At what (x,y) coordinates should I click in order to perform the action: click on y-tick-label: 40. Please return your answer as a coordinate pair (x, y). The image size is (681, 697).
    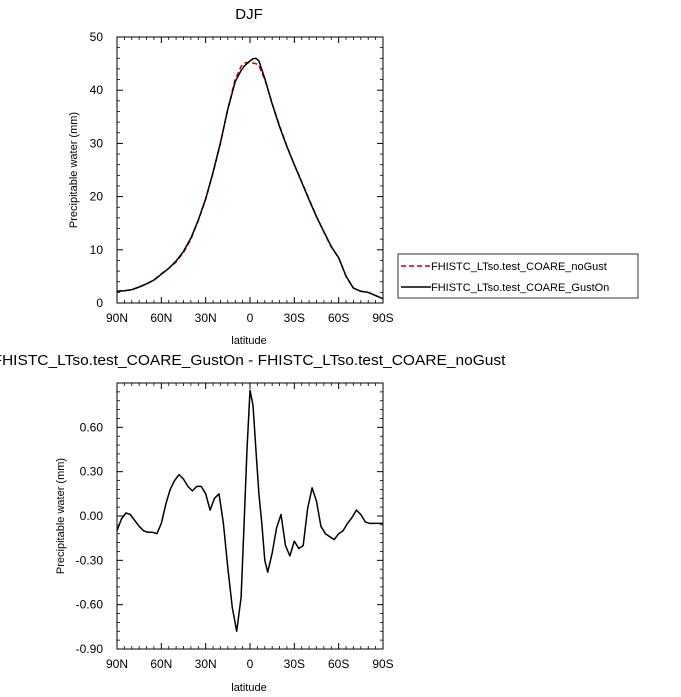
    Looking at the image, I should click on (97, 90).